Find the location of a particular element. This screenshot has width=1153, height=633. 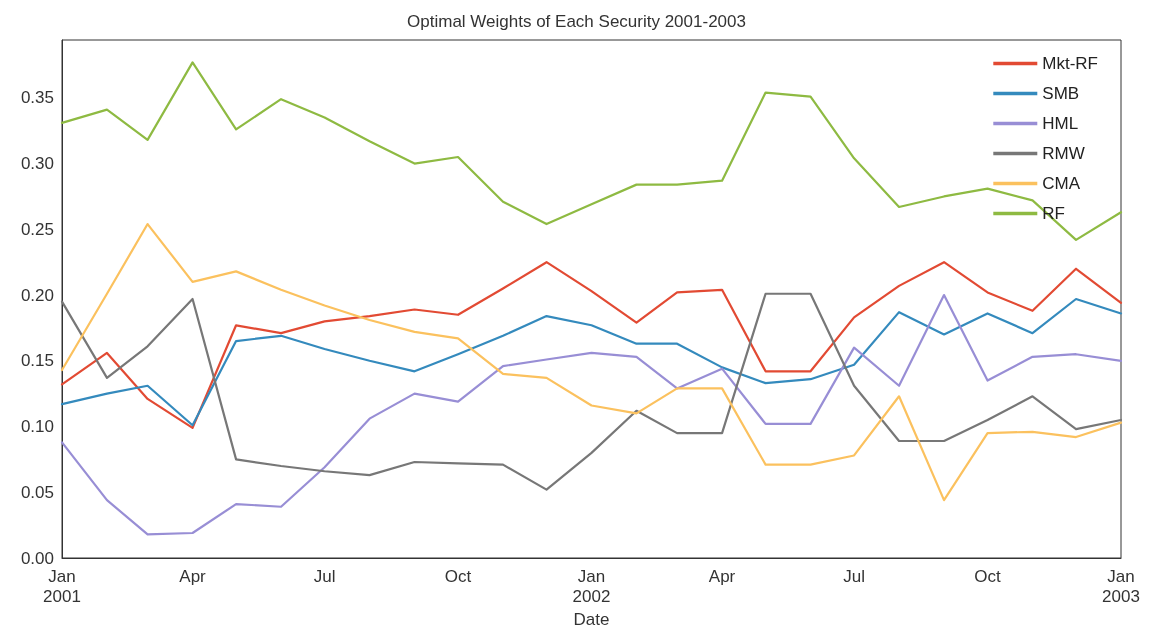

legend-label: CMA is located at coordinates (1061, 183).